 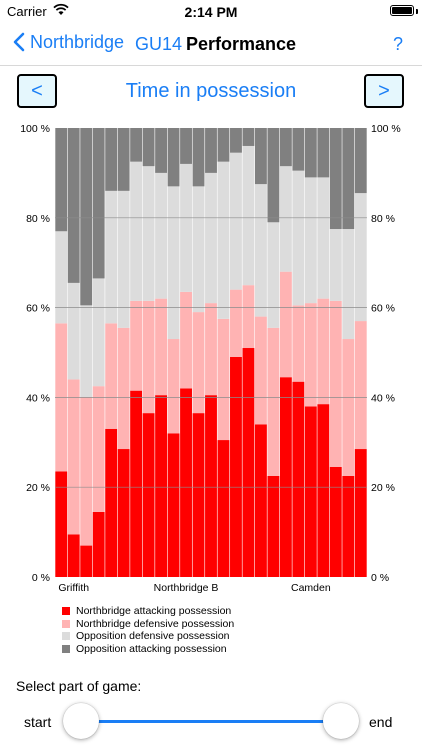 What do you see at coordinates (153, 636) in the screenshot?
I see `legend-label: Opposition defensive possession` at bounding box center [153, 636].